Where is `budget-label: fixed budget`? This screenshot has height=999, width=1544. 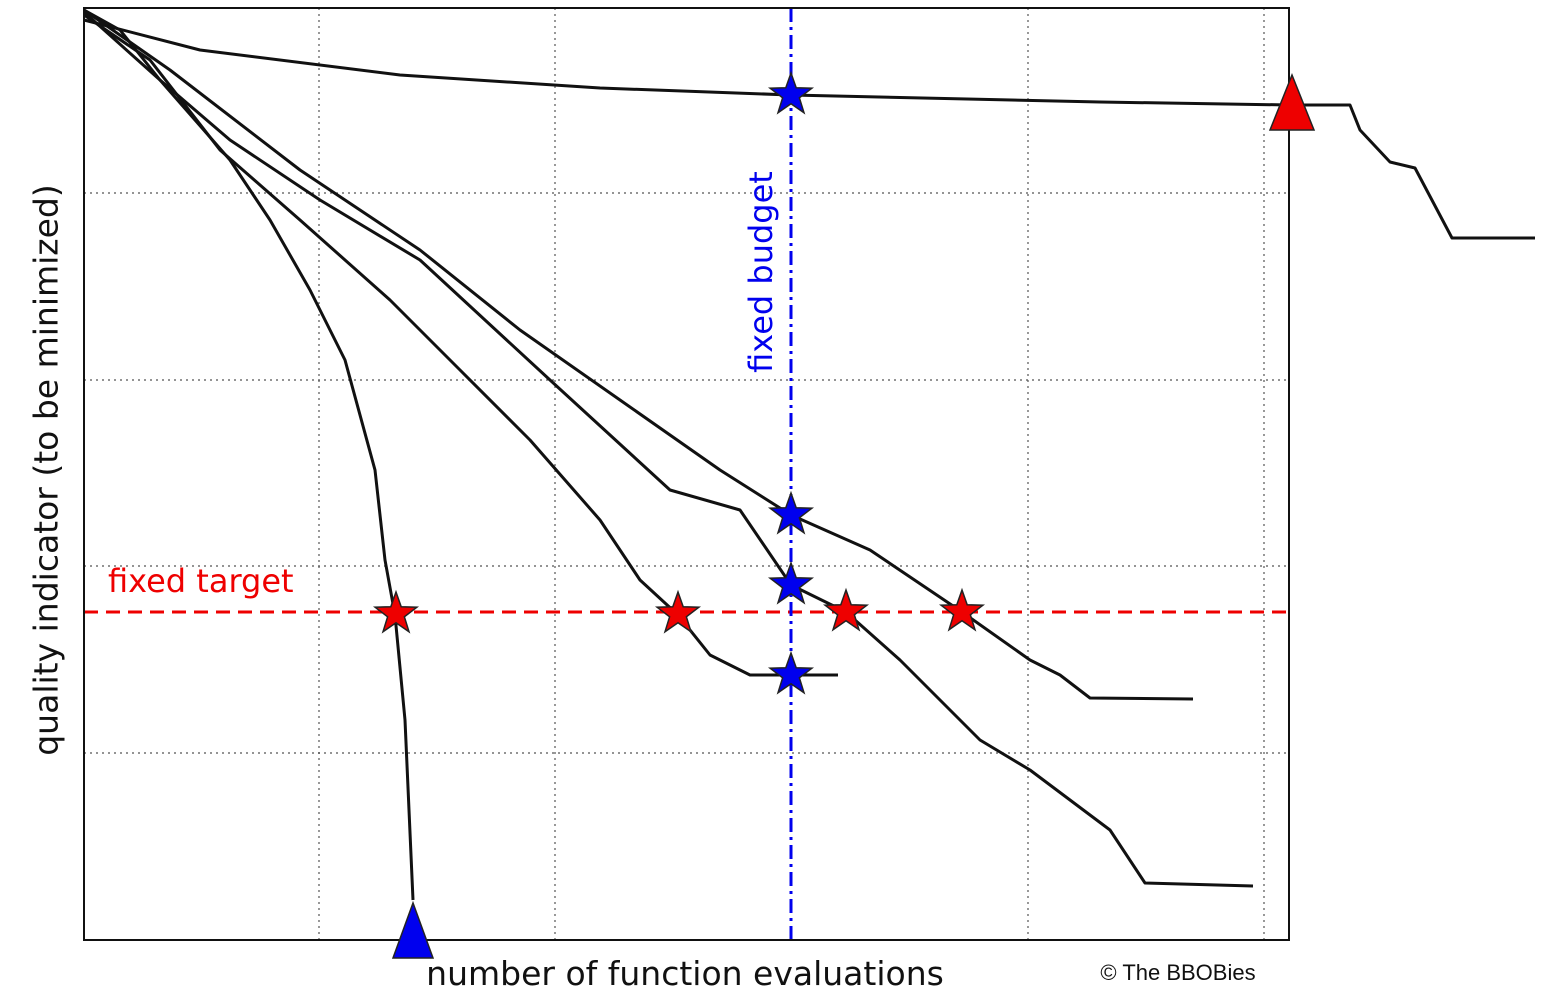
budget-label: fixed budget is located at coordinates (761, 272).